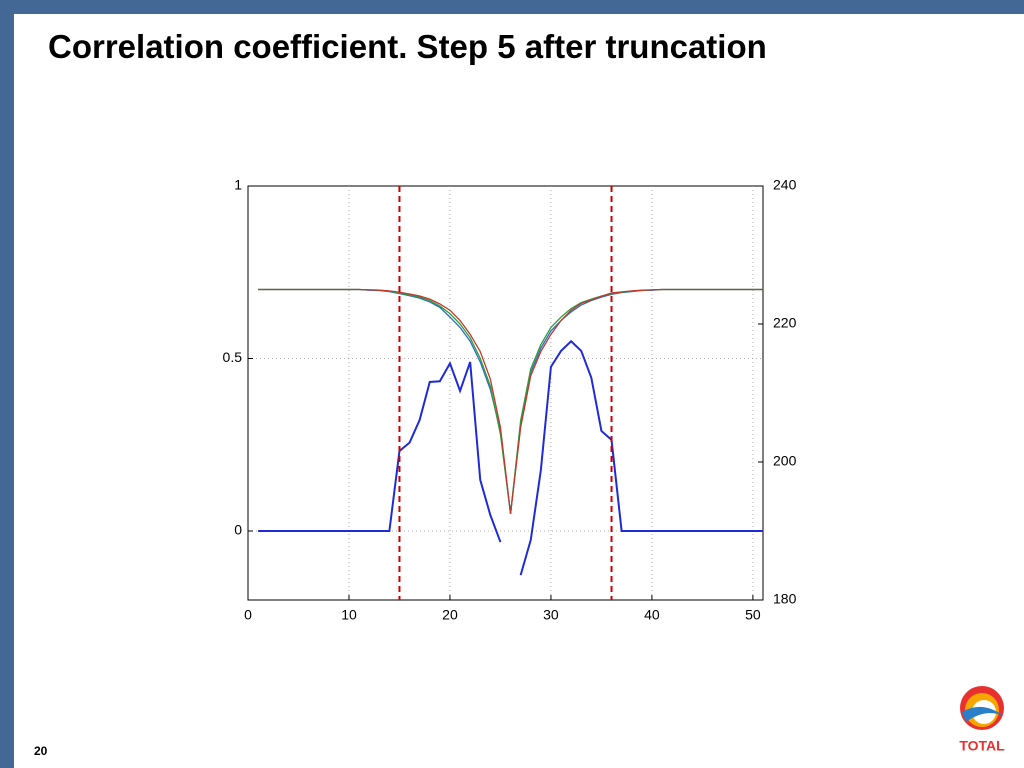  I want to click on x-tick-label: 0, so click(248, 615).